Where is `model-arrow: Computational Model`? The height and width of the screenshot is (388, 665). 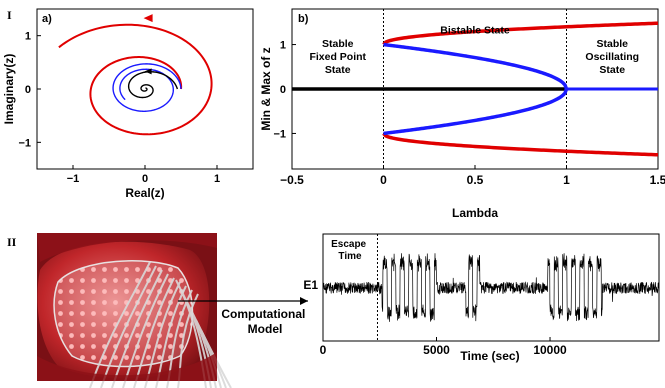
model-arrow: Computational Model is located at coordinates (243, 316).